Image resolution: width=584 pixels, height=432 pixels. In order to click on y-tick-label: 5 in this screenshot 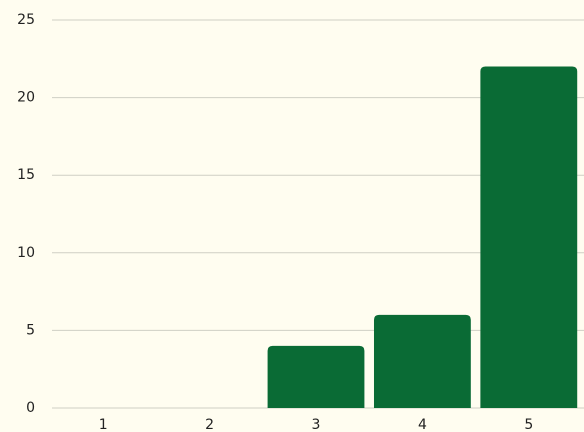, I will do `click(30, 330)`.